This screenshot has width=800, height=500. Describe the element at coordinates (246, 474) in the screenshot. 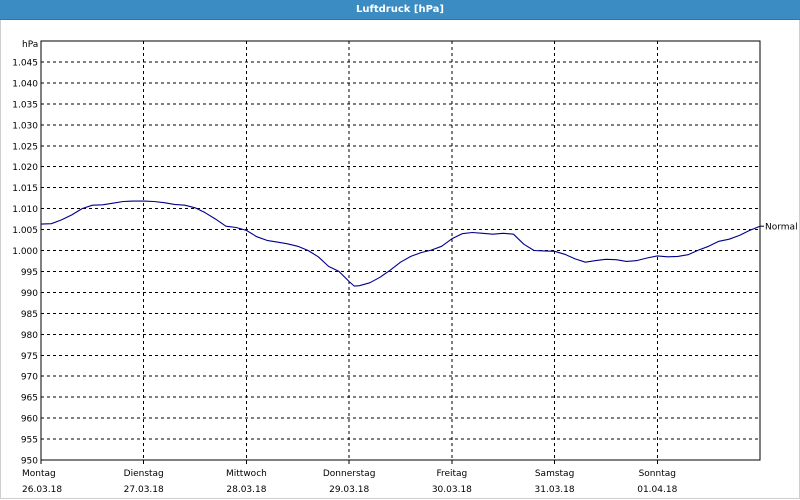

I see `x-tick-day-label: Mittwoch` at that location.